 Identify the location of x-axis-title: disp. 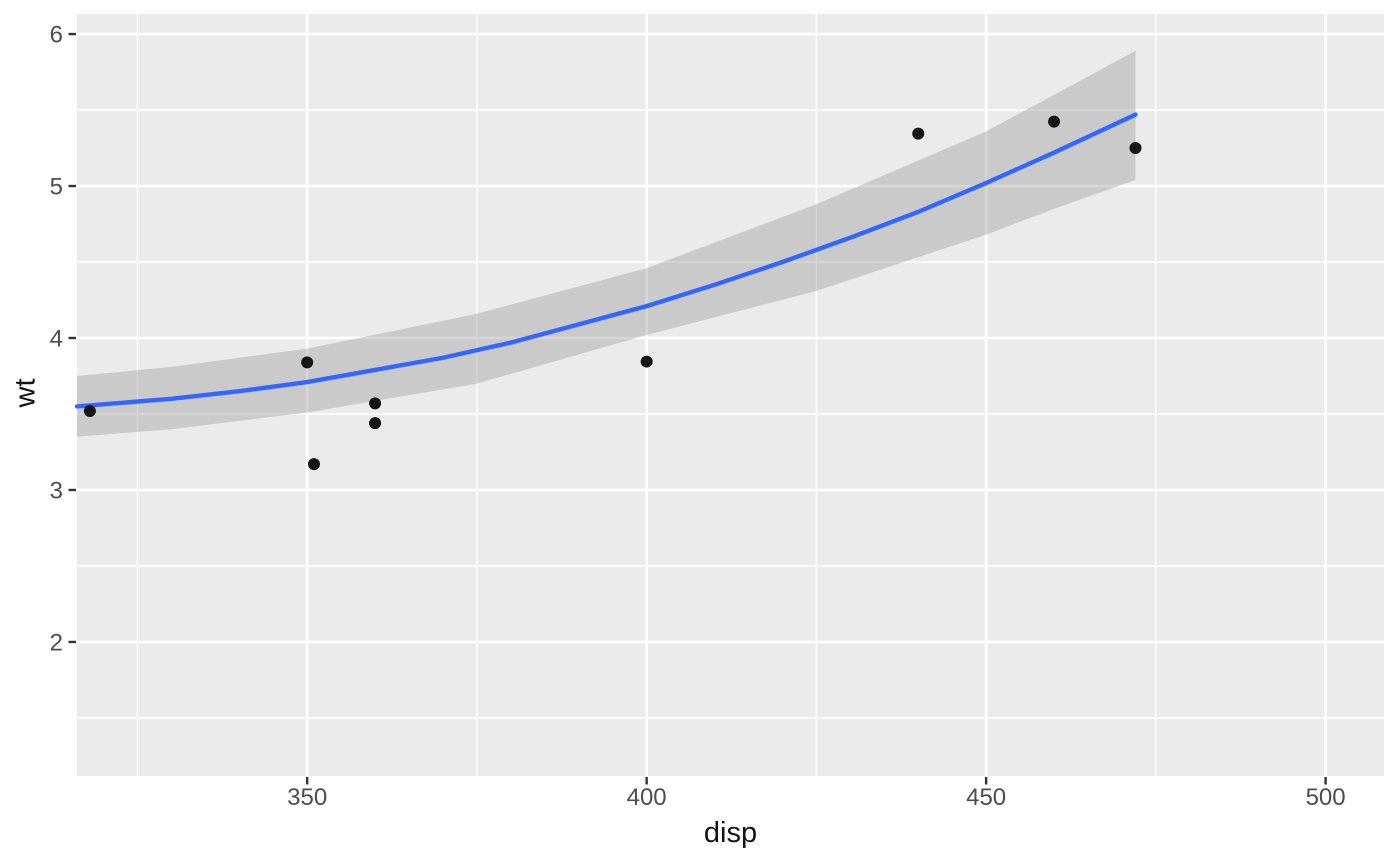
(730, 833).